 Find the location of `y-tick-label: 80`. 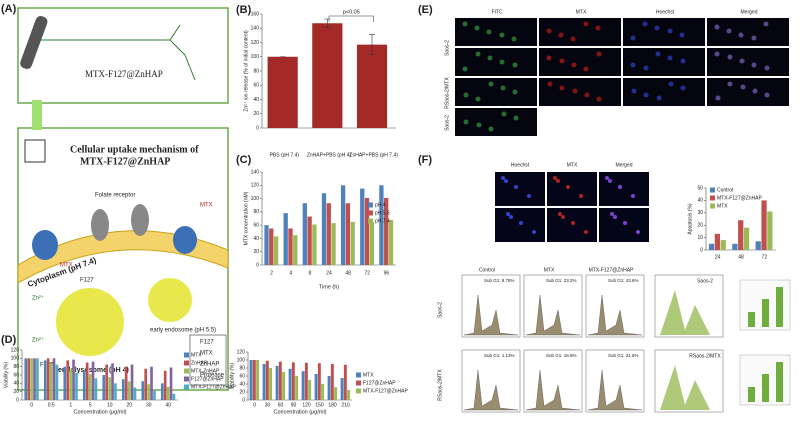

y-tick-label: 80 is located at coordinates (256, 212).